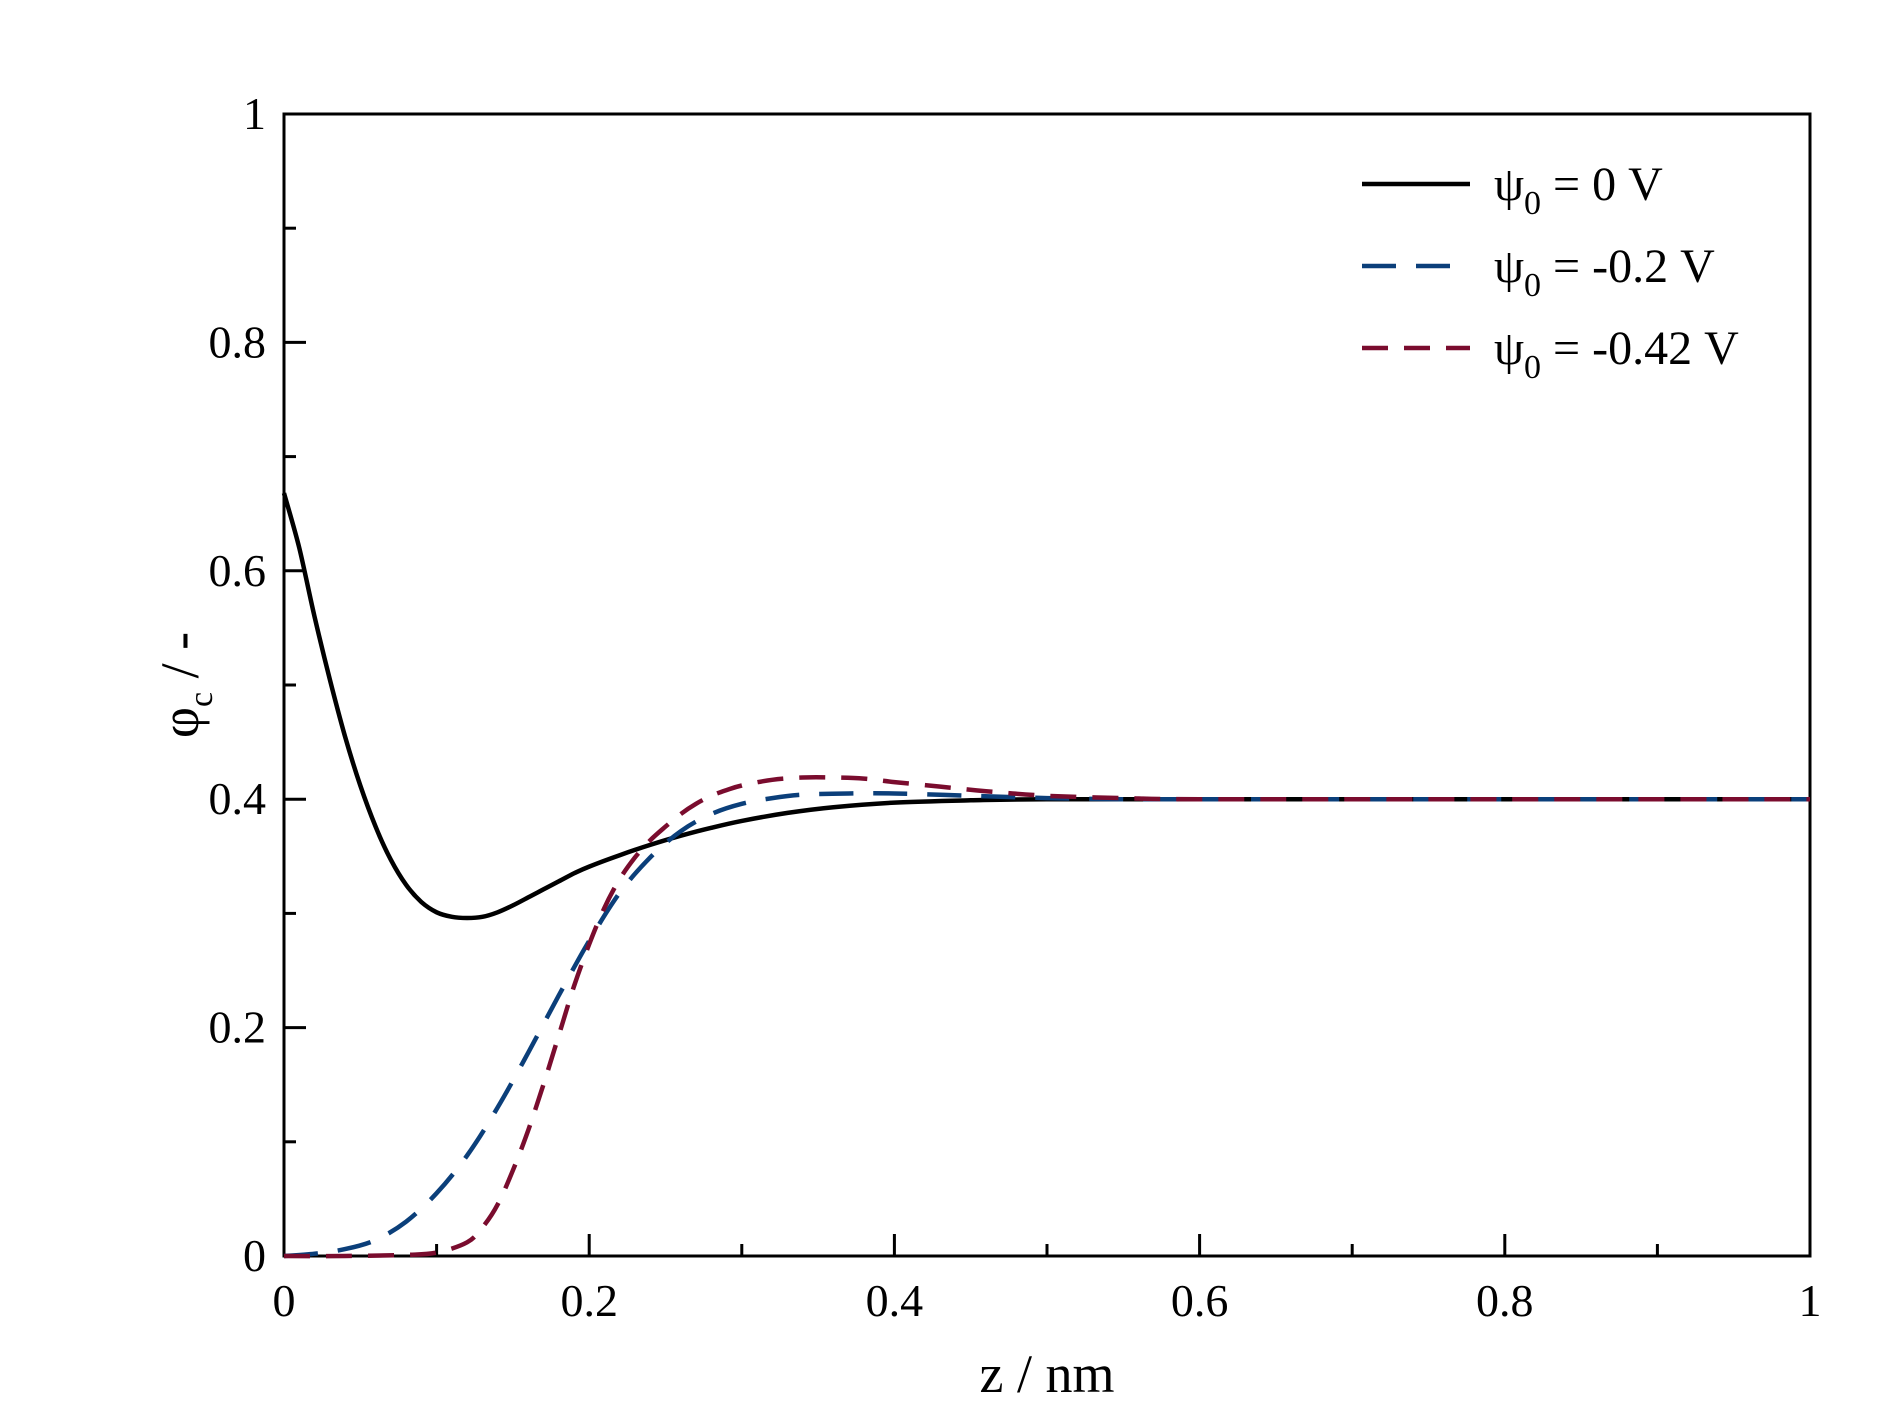 This screenshot has width=1889, height=1417. What do you see at coordinates (254, 1255) in the screenshot?
I see `y-tick-label-0: 0` at bounding box center [254, 1255].